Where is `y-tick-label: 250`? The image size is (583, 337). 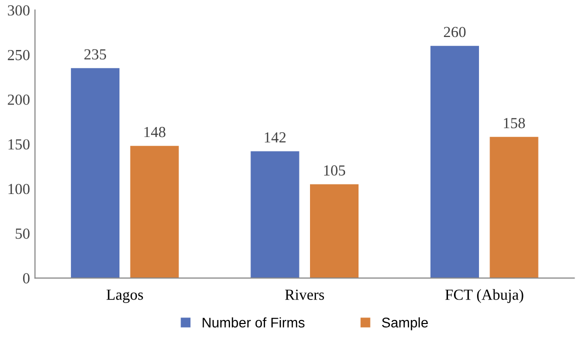 y-tick-label: 250 is located at coordinates (19, 55).